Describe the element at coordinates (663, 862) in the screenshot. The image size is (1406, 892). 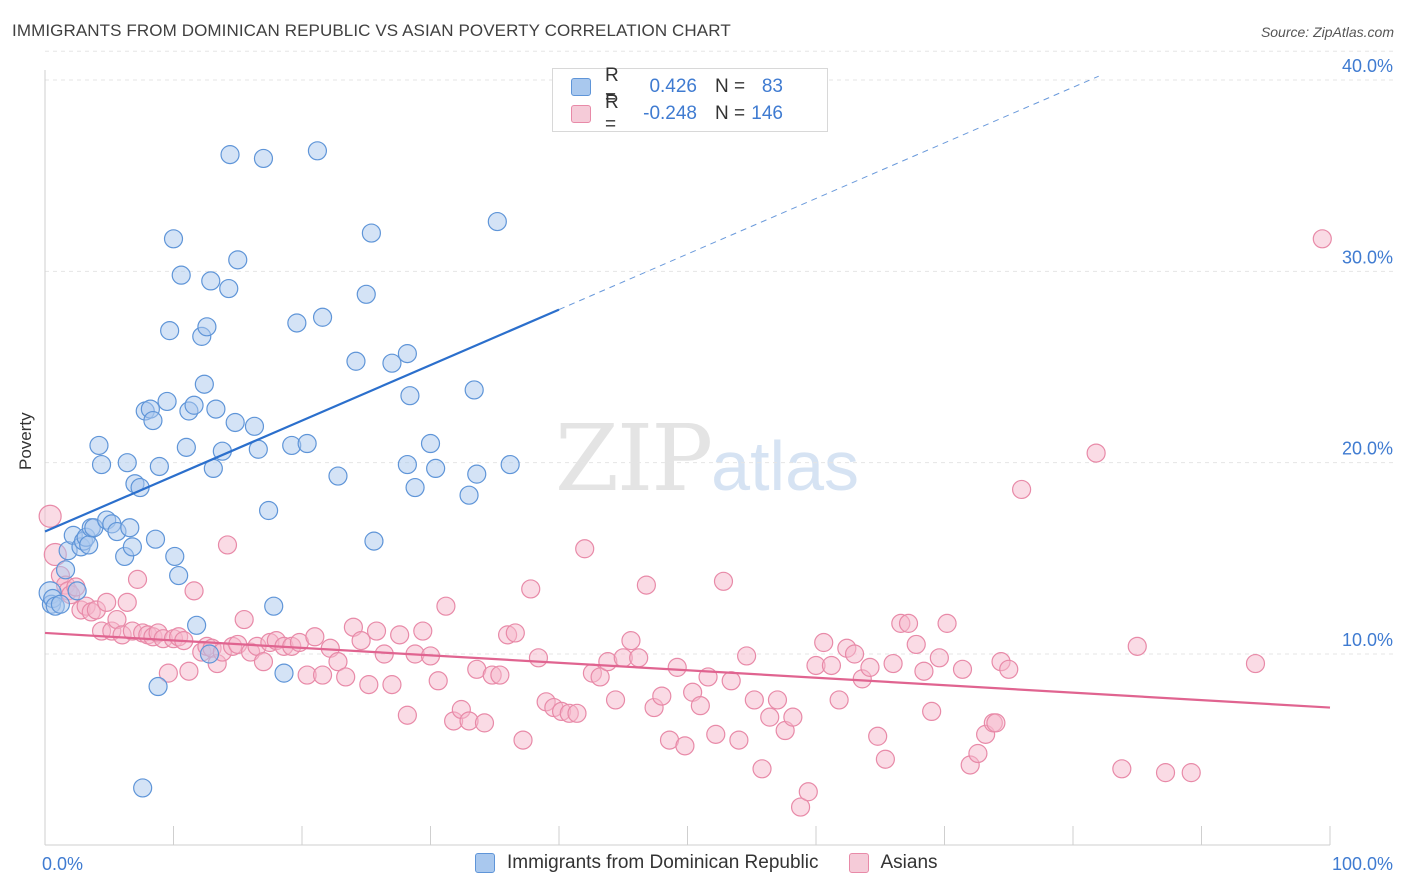
I see `legend-label: Immigrants from Dominican Republic` at that location.